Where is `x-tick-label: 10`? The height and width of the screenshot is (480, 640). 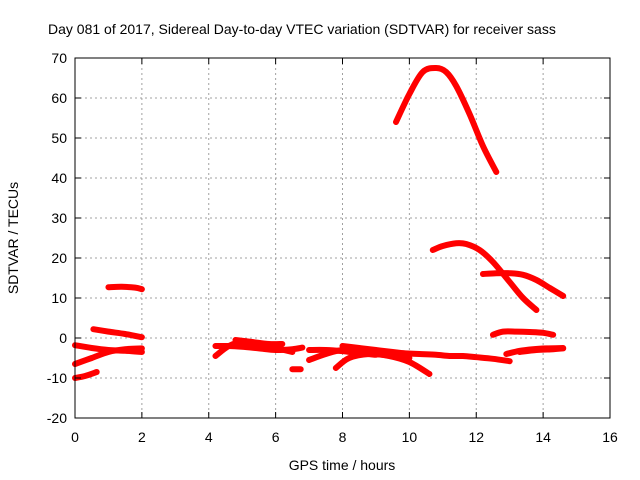 x-tick-label: 10 is located at coordinates (410, 437).